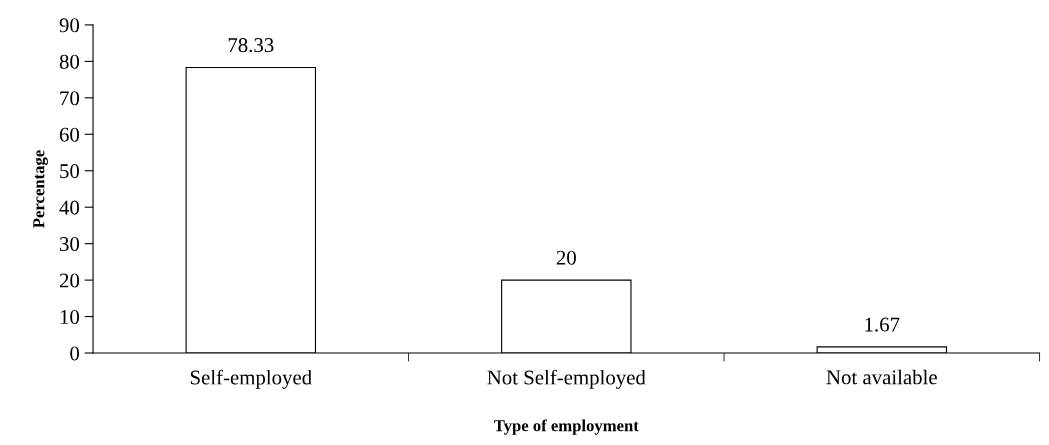 The height and width of the screenshot is (445, 1049). I want to click on y-tick-label: 90, so click(69, 25).